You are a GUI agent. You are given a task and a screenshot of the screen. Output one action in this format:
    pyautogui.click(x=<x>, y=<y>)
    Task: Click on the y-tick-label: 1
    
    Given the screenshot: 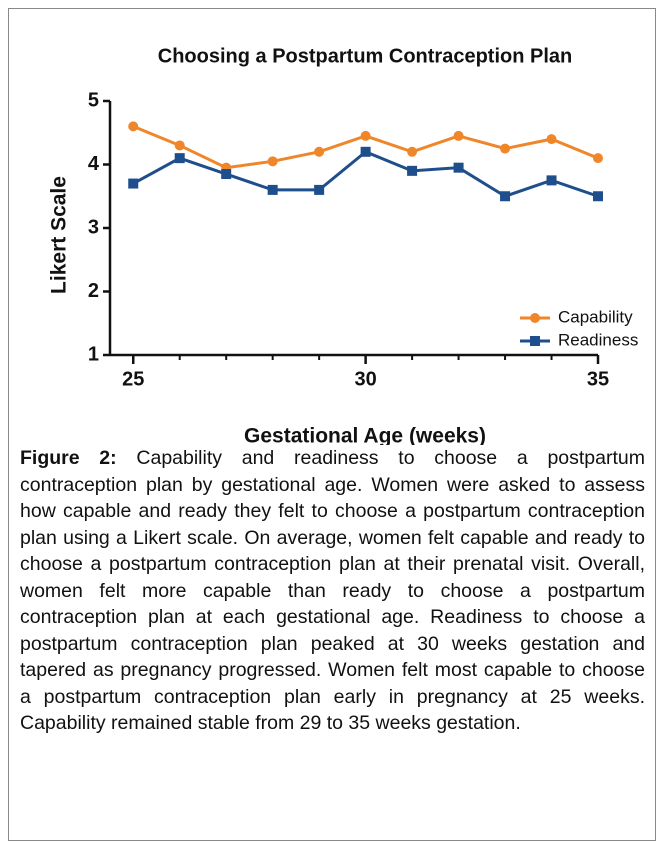 What is the action you would take?
    pyautogui.click(x=93, y=354)
    